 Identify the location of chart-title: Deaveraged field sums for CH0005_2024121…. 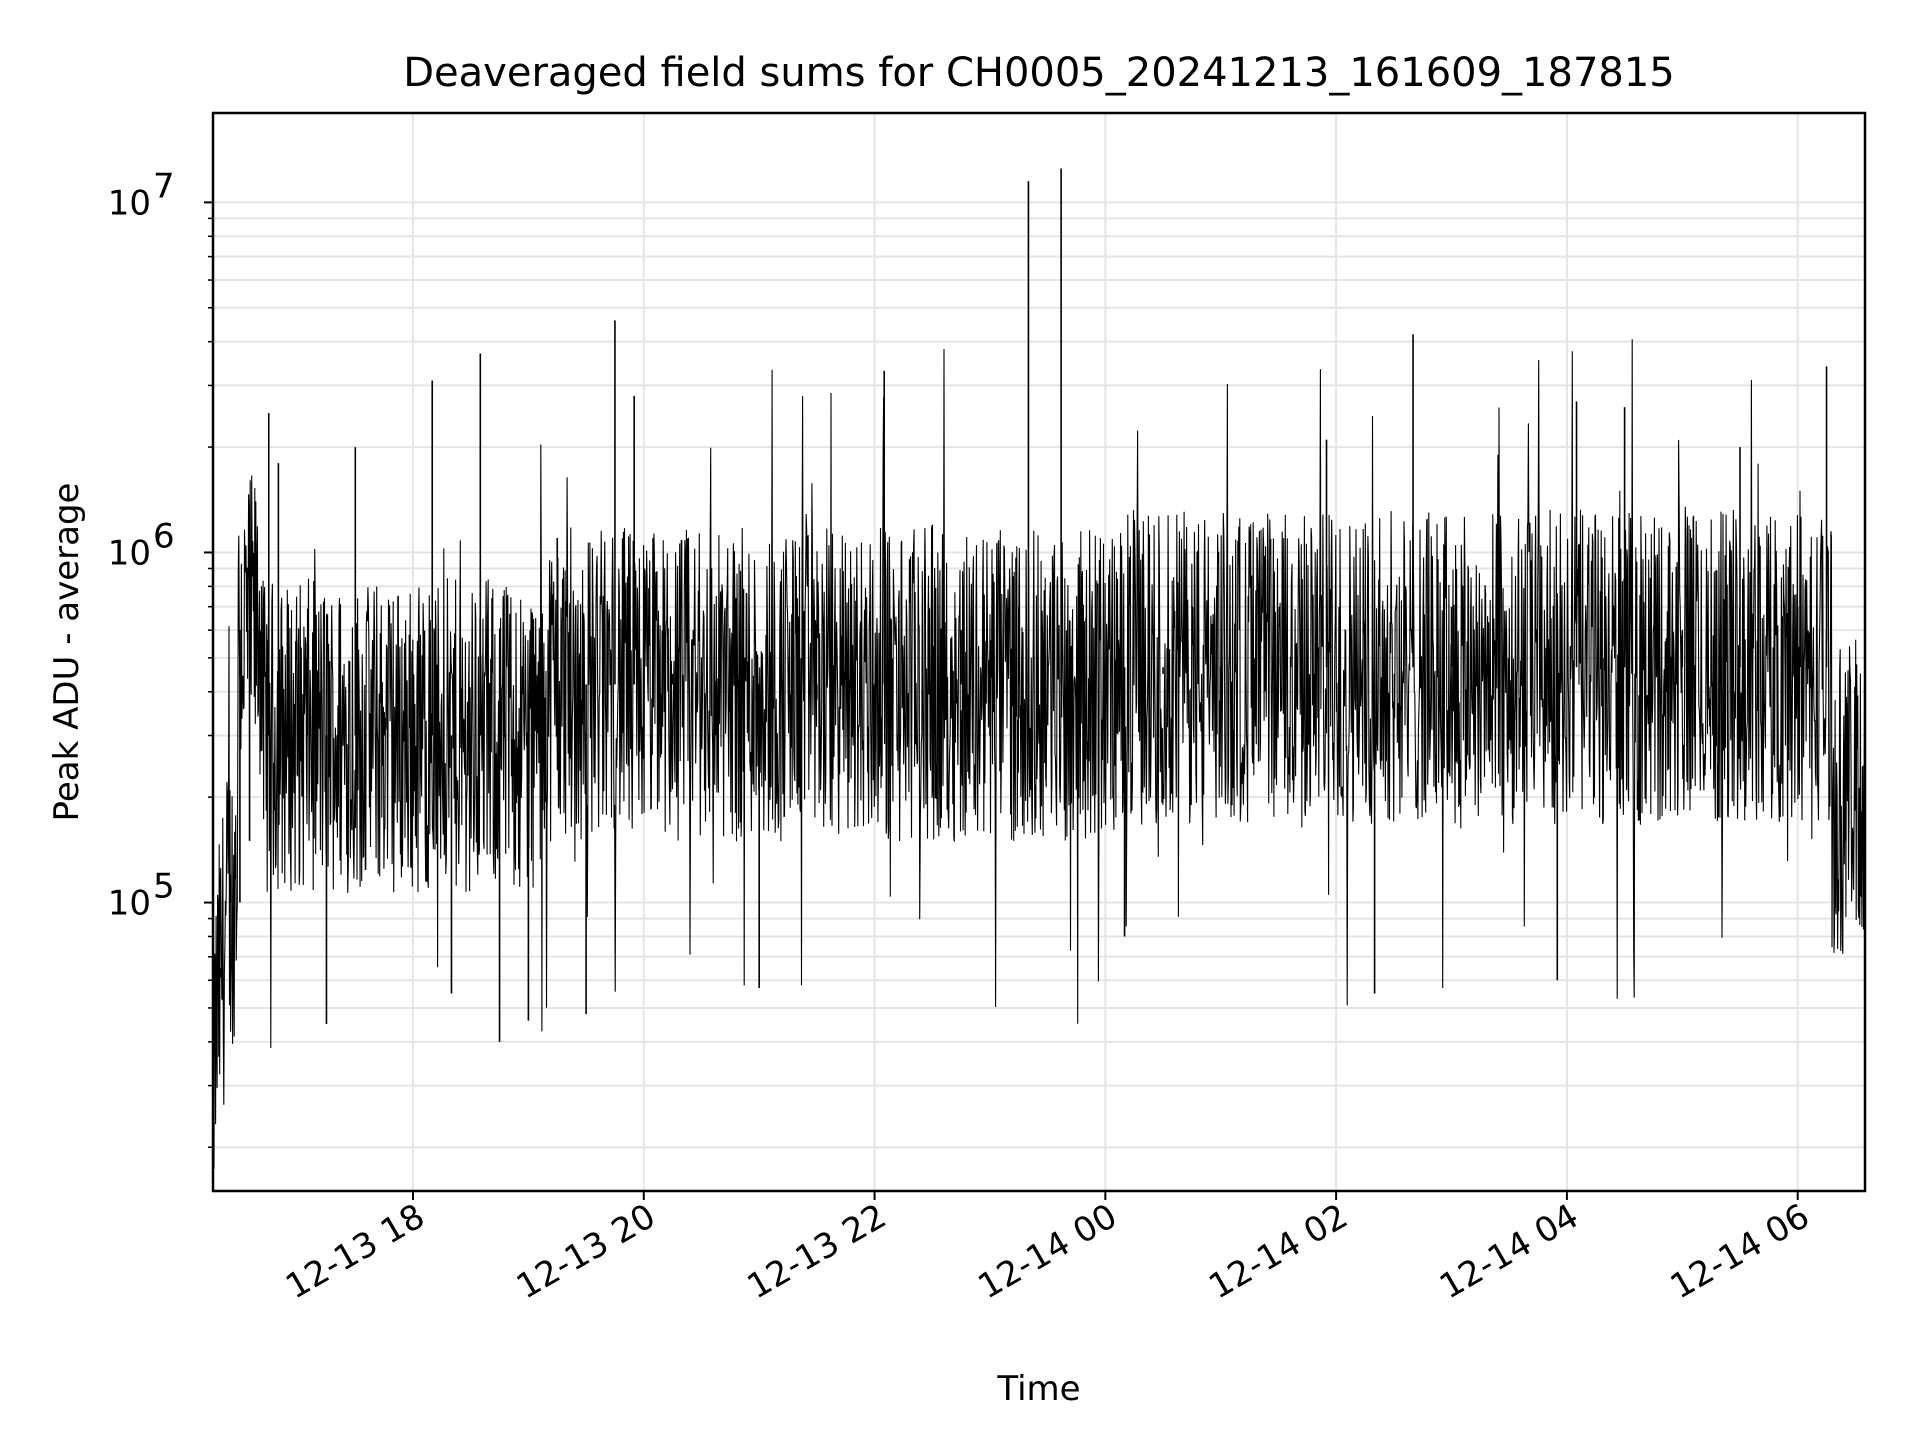
(1039, 73).